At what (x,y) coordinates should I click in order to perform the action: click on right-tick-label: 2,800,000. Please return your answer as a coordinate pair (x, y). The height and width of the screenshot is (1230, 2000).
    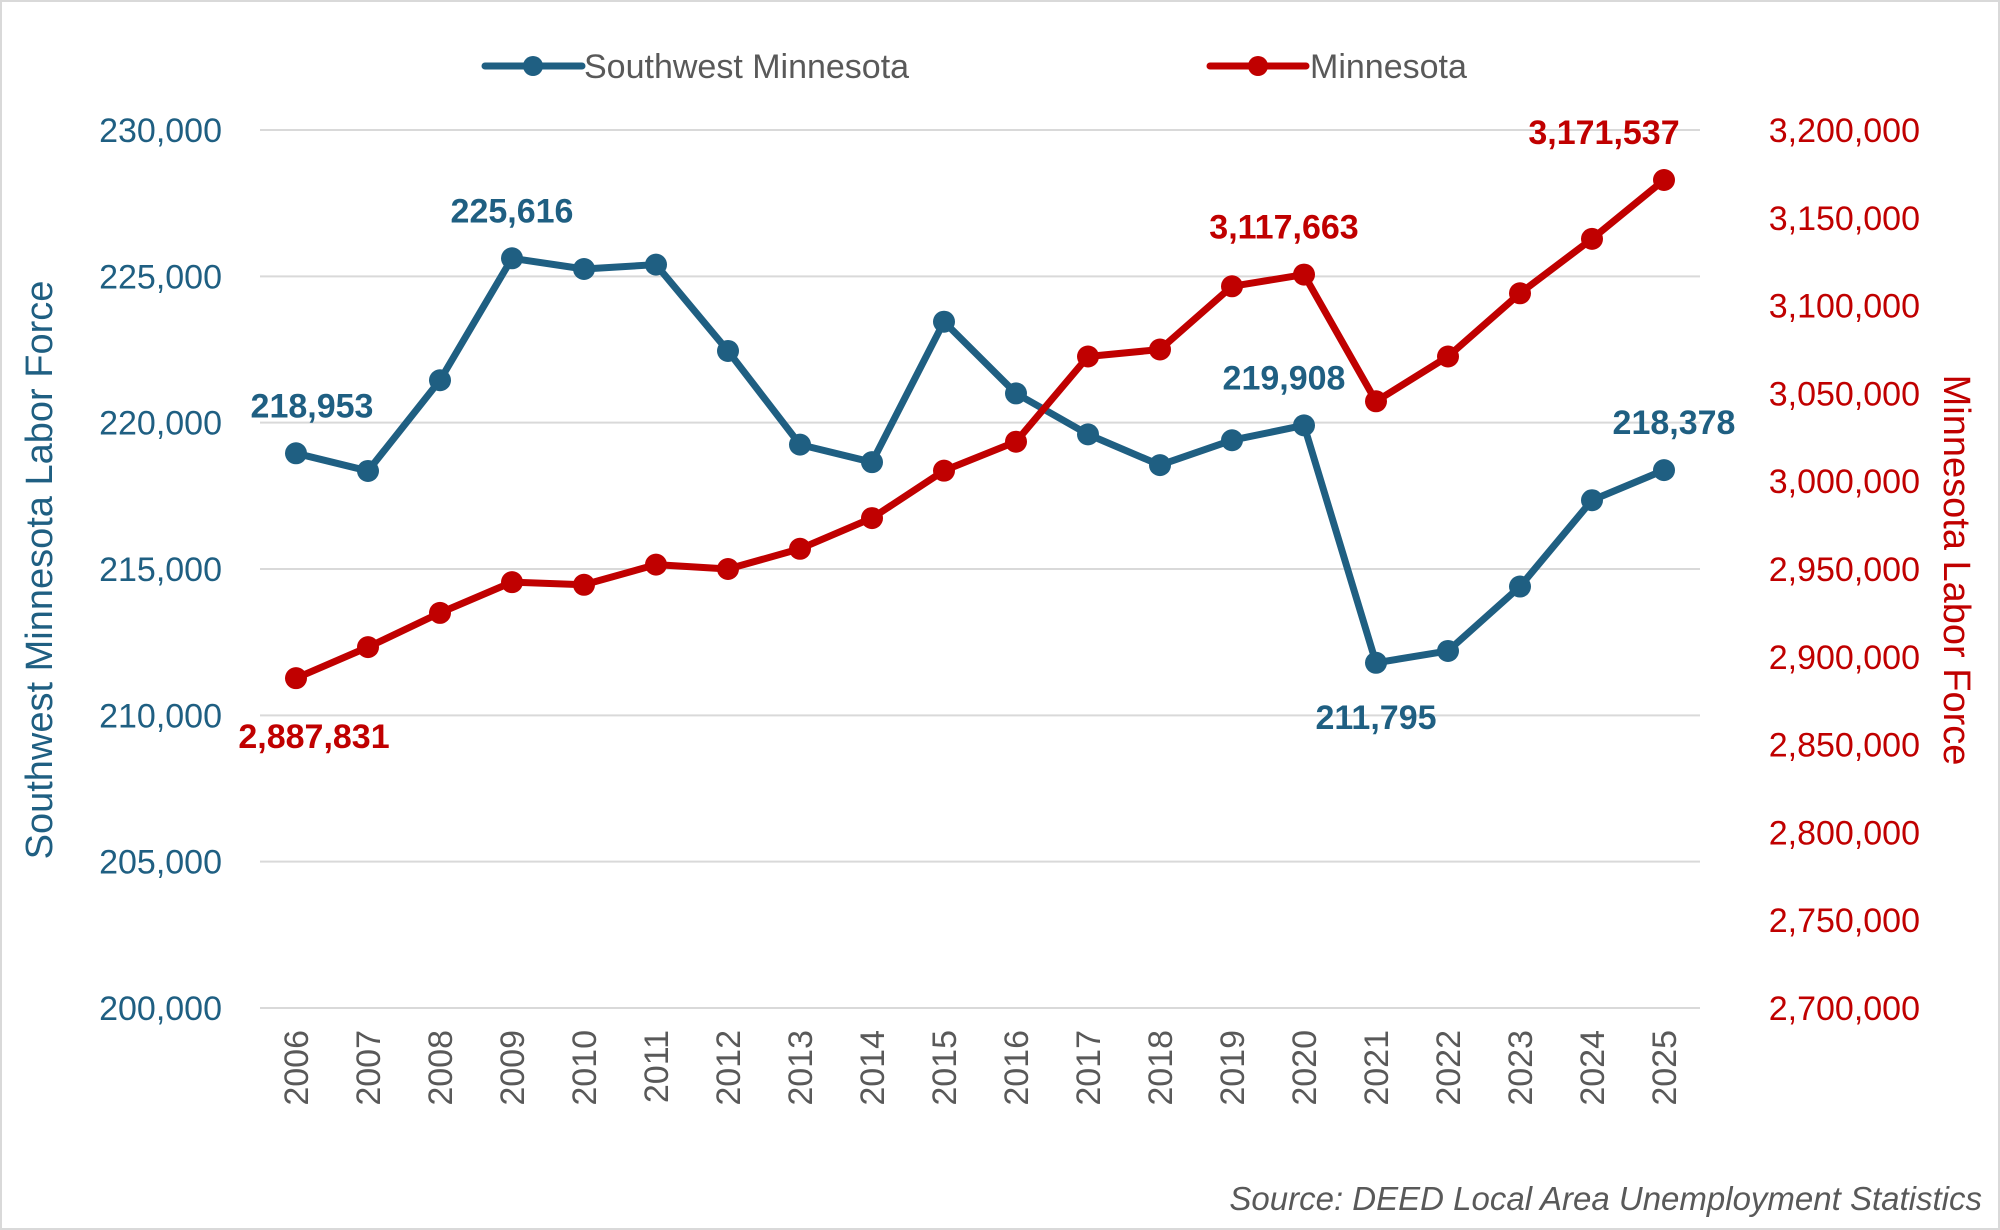
    Looking at the image, I should click on (1844, 833).